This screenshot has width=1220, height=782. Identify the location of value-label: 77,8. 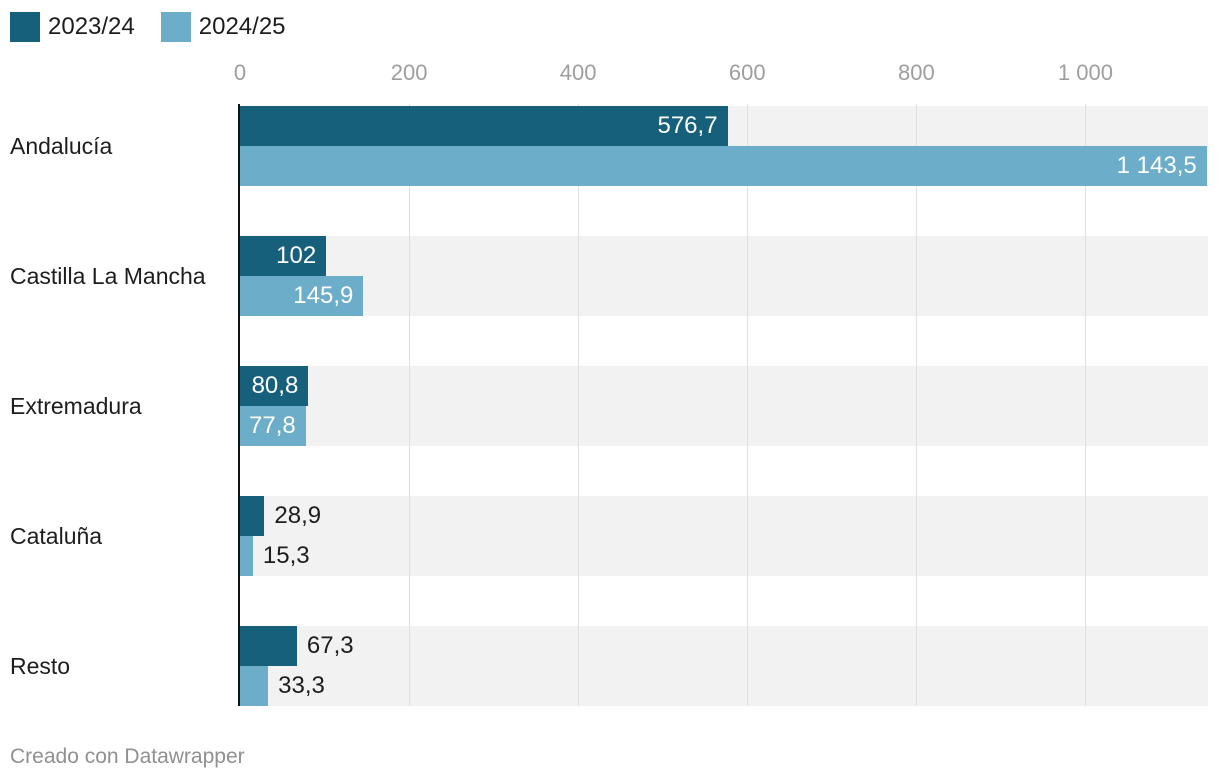
(272, 425).